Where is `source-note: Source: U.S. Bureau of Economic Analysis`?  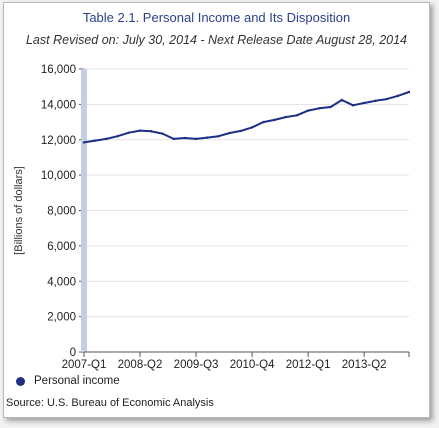
source-note: Source: U.S. Bureau of Economic Analysis is located at coordinates (110, 403).